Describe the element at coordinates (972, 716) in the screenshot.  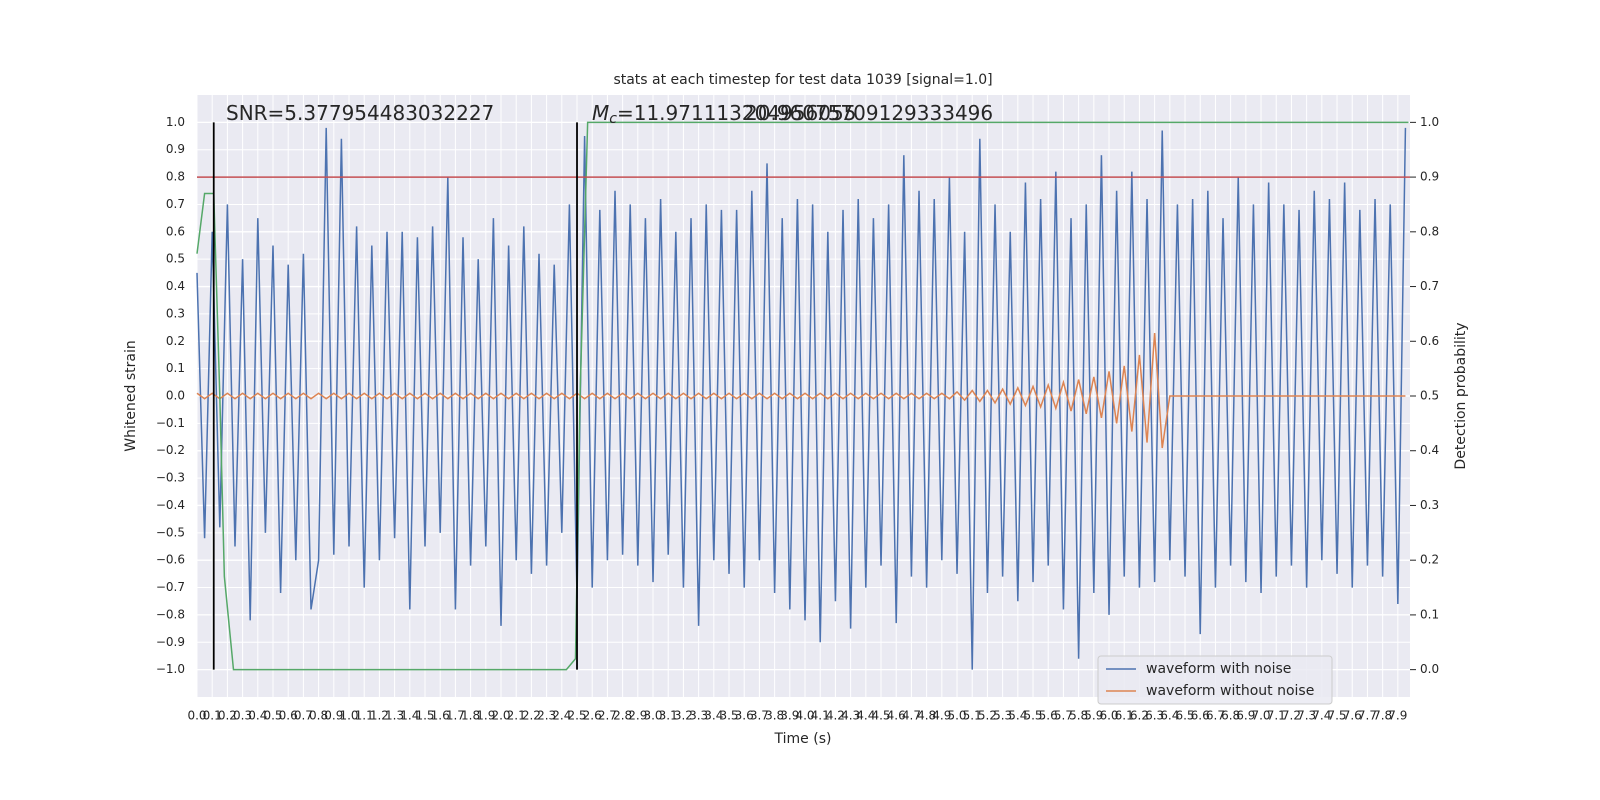
I see `x-tick-label: 5.1` at that location.